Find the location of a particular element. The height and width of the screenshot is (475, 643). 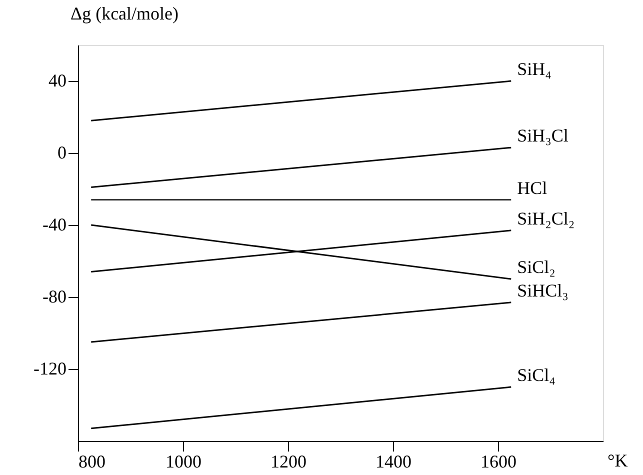

series-label: HCl is located at coordinates (532, 188).